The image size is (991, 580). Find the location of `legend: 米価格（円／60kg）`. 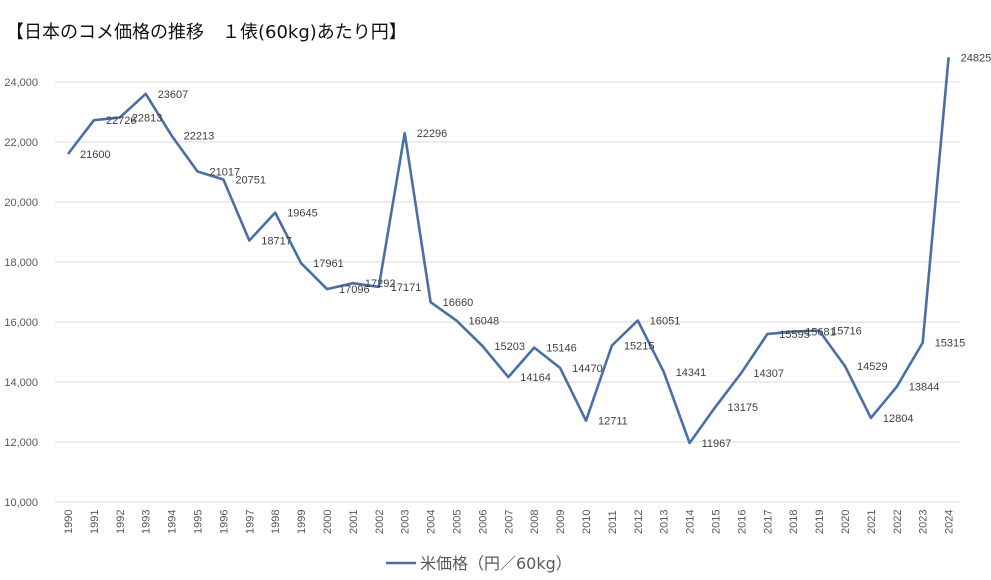

legend: 米価格（円／60kg） is located at coordinates (479, 563).